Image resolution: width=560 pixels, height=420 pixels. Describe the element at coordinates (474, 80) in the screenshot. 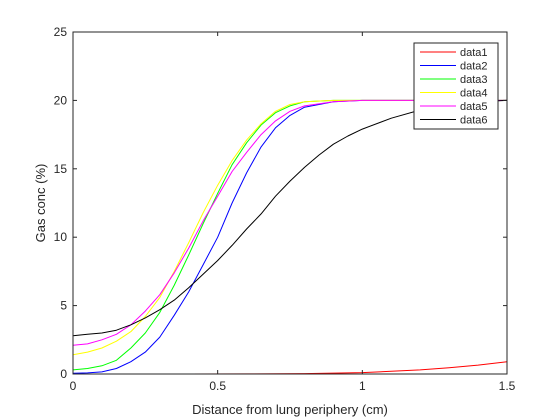

I see `legend-label-data3: data3` at that location.